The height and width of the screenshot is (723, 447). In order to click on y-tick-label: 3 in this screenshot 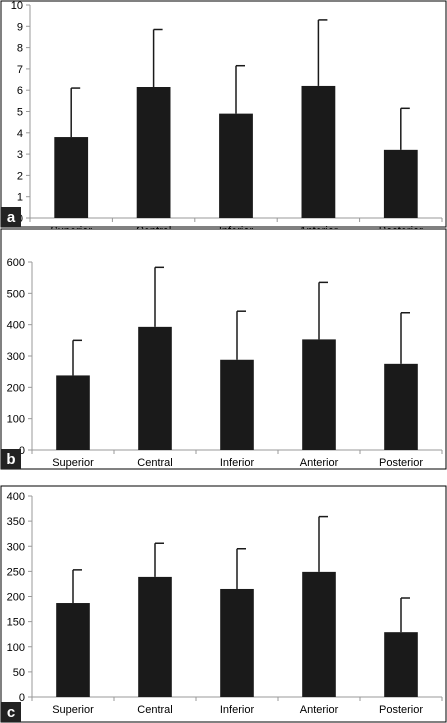, I will do `click(20, 155)`.